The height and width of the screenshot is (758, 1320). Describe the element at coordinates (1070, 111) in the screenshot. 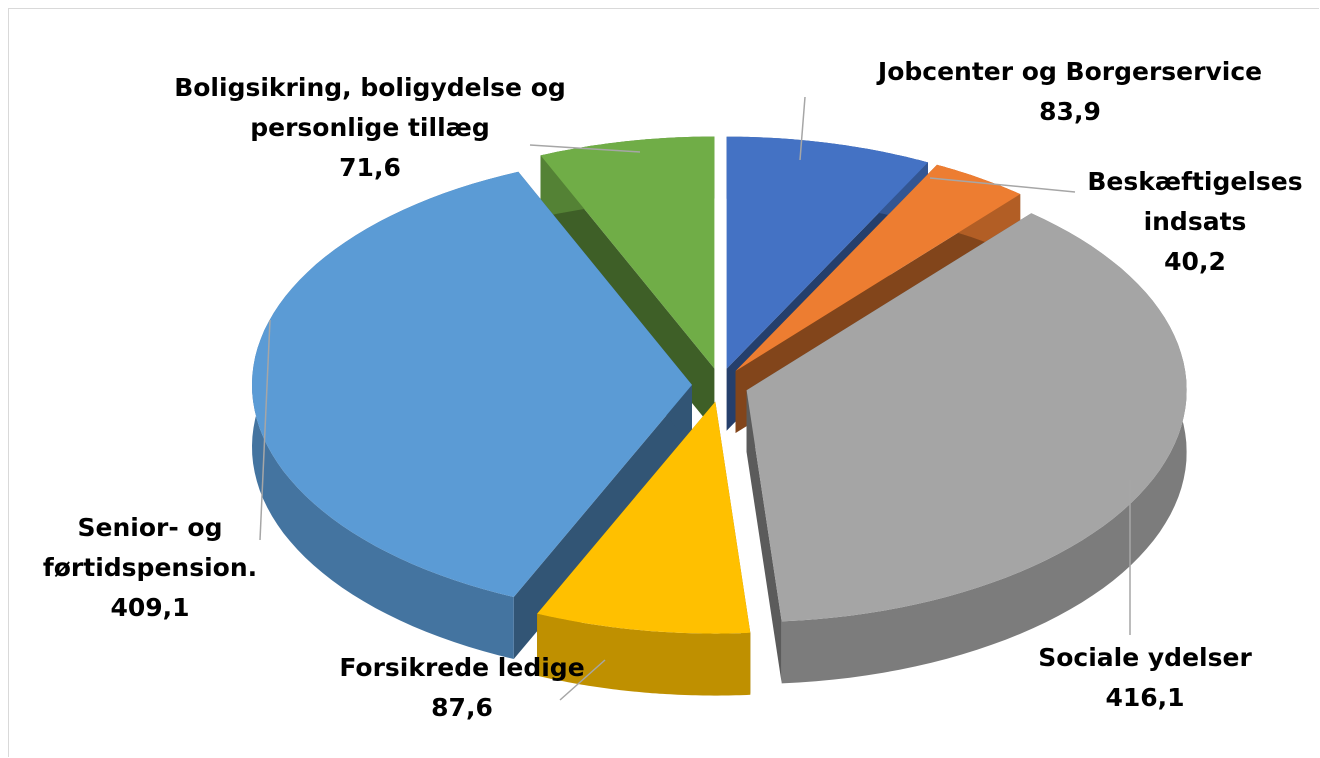

I see `label-value: 83,9` at that location.